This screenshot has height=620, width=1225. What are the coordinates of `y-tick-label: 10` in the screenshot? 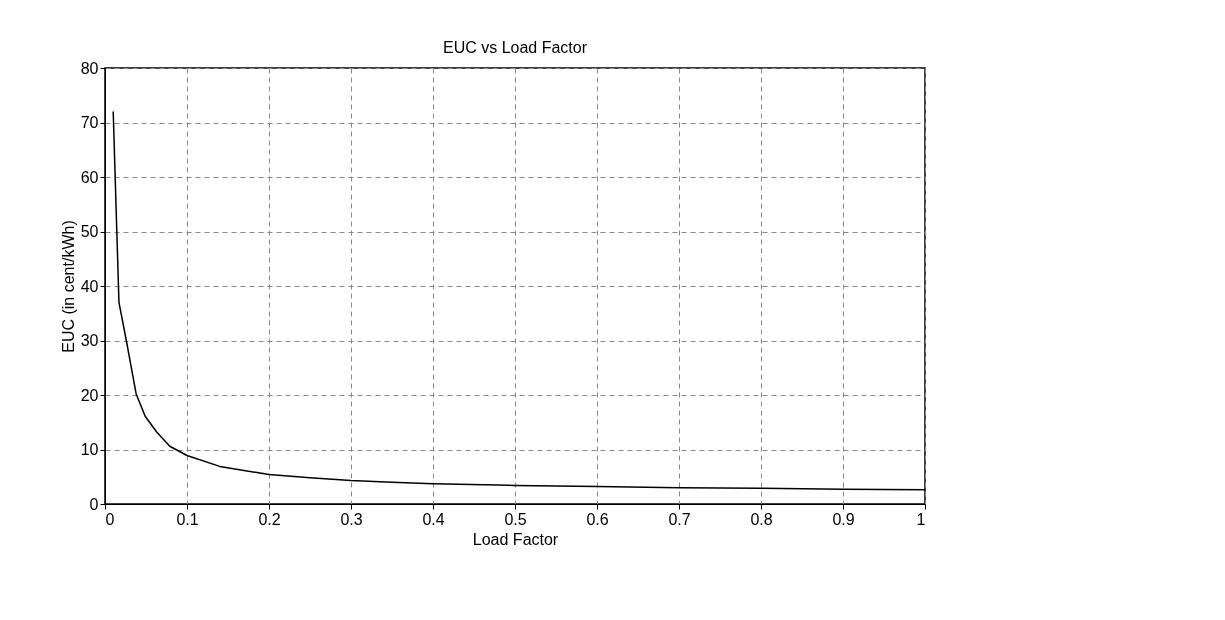 It's located at (89, 449).